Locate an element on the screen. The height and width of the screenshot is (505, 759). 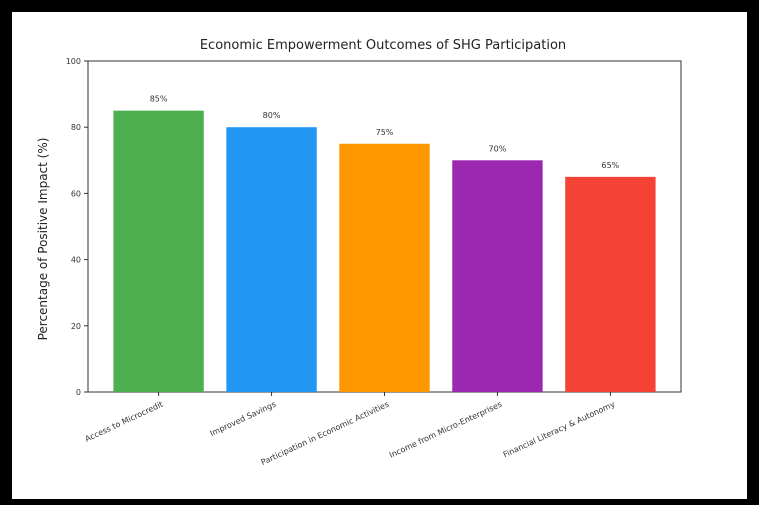
category-label: Financial Literacy & Autonomy is located at coordinates (559, 430).